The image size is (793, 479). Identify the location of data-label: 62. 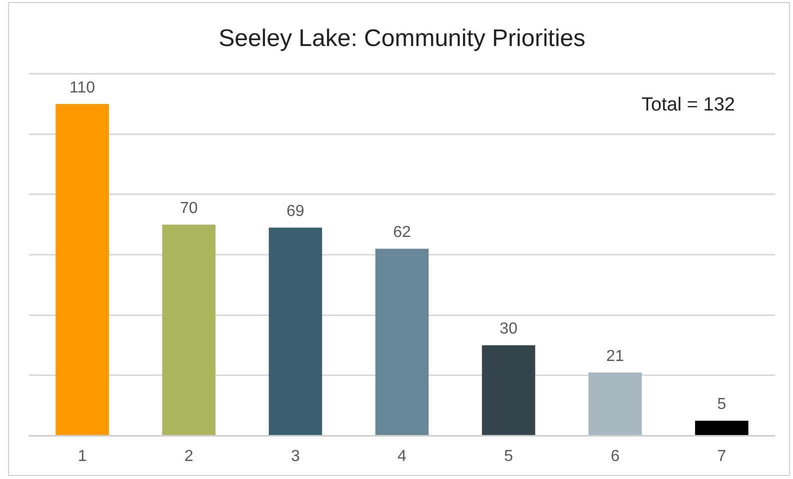
(402, 233).